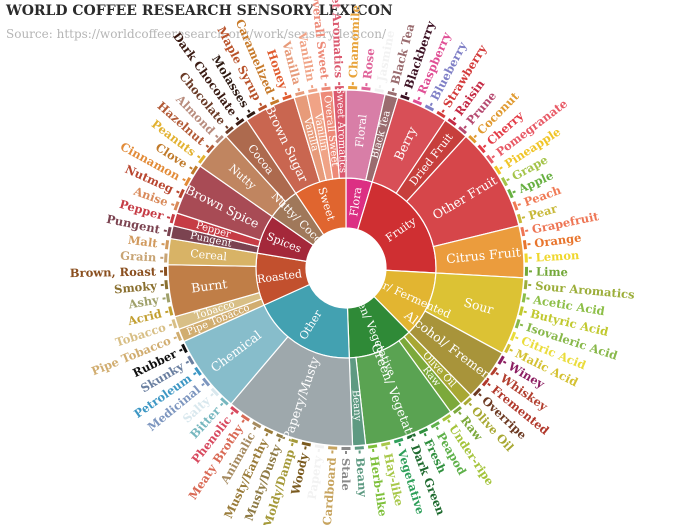 The height and width of the screenshot is (525, 700). What do you see at coordinates (143, 242) in the screenshot?
I see `leaf-label-malt: Malt` at bounding box center [143, 242].